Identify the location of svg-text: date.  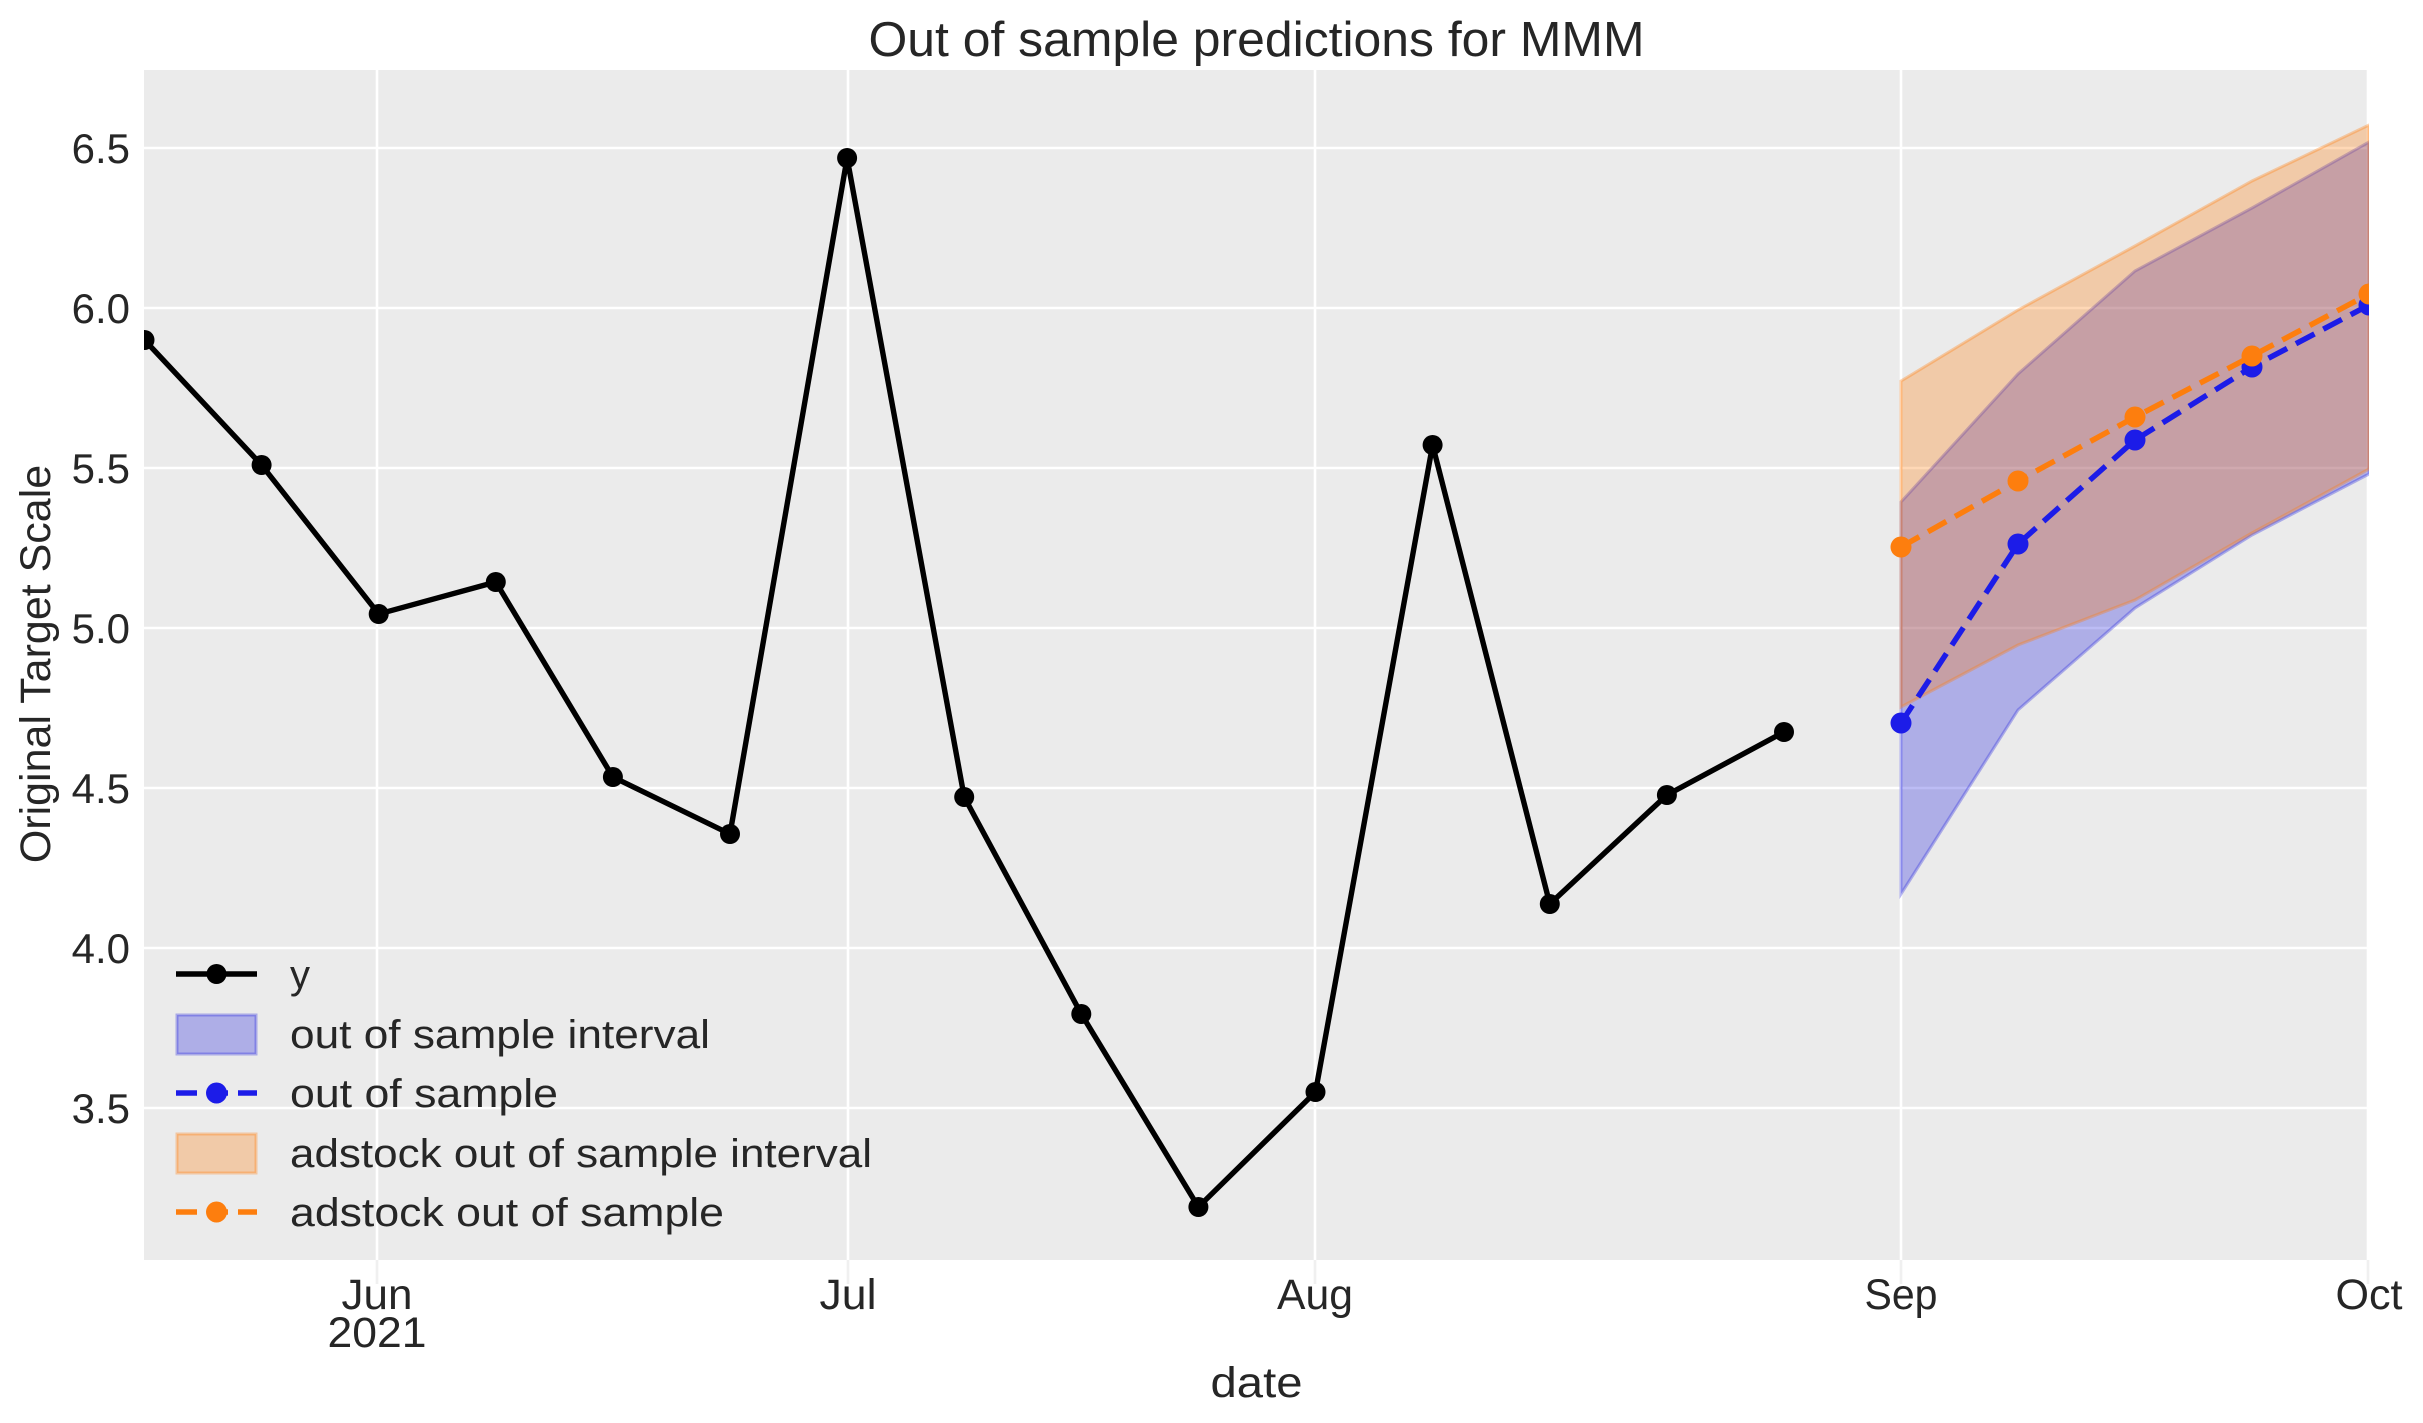
(1257, 1383).